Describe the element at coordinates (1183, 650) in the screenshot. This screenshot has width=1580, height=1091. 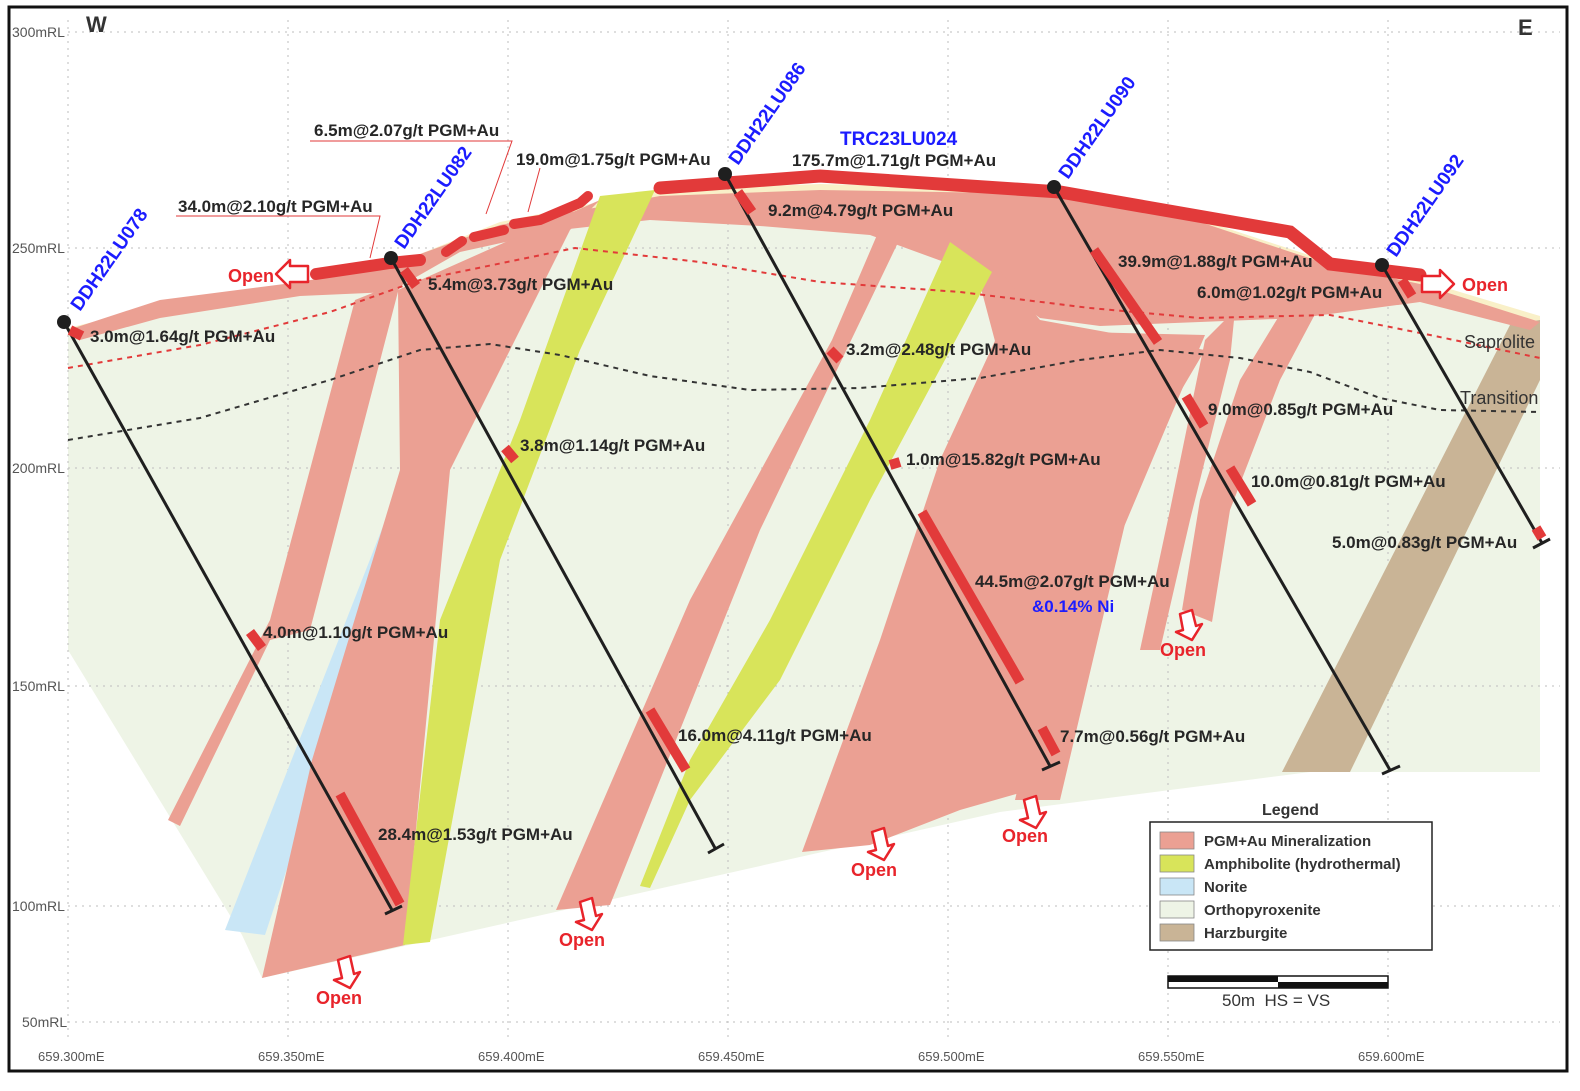
I see `open-label-3: Open` at that location.